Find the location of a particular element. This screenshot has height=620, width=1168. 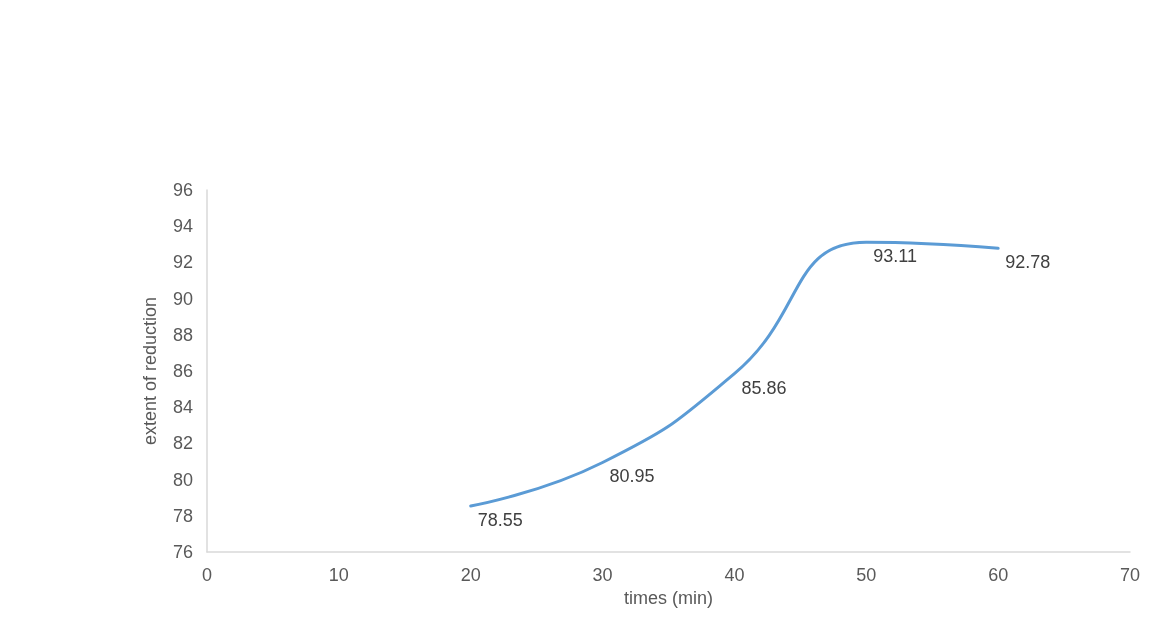

y-tick-label: 82 is located at coordinates (182, 443).